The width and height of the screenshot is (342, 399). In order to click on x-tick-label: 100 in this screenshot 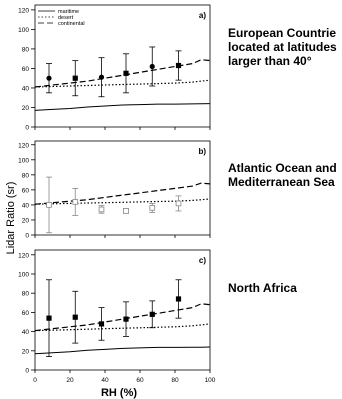, I will do `click(210, 380)`.